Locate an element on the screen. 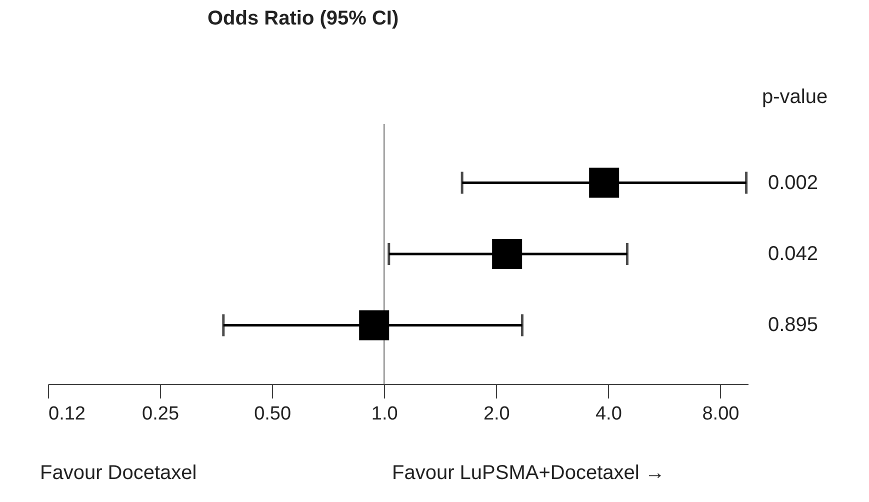 The image size is (869, 502). x-tick-label: 0.12 is located at coordinates (67, 414).